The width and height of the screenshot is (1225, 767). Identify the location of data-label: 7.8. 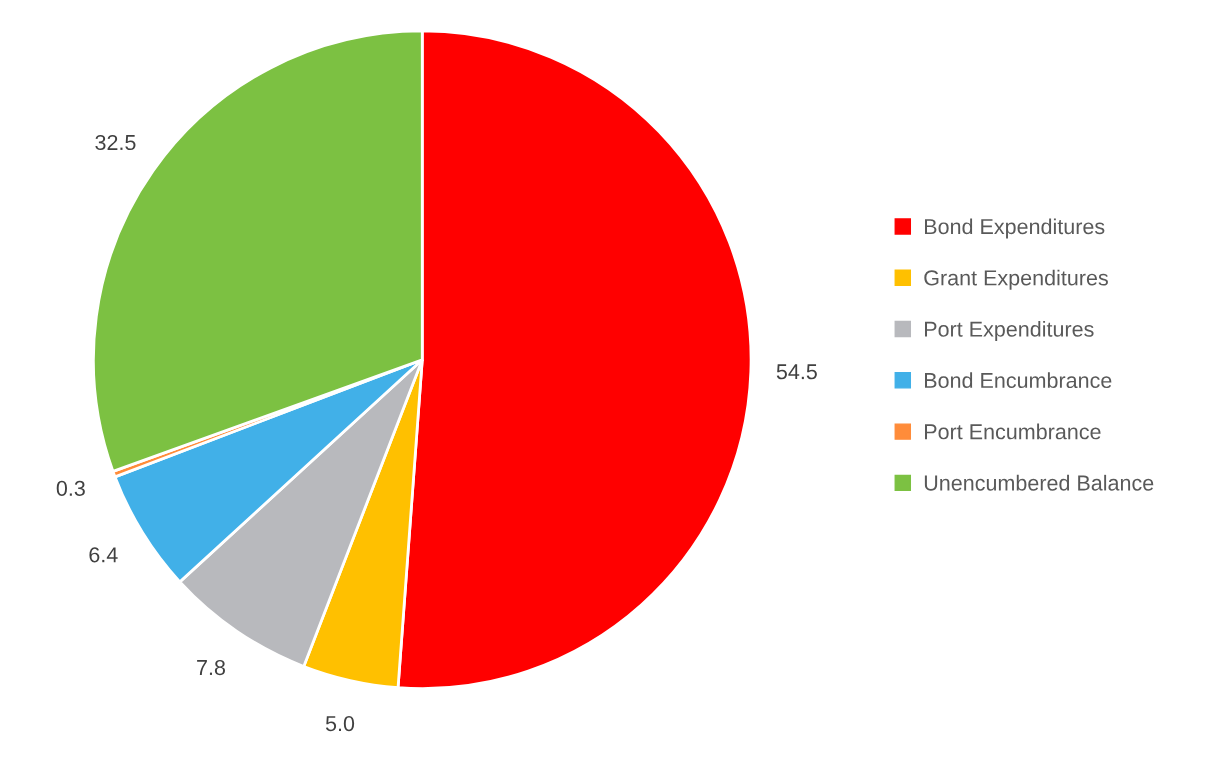
(211, 667).